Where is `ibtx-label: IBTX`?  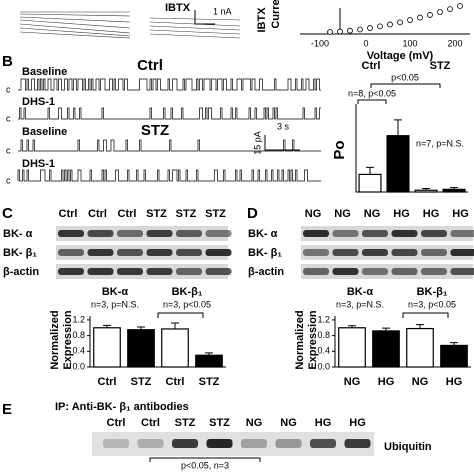 ibtx-label: IBTX is located at coordinates (178, 8).